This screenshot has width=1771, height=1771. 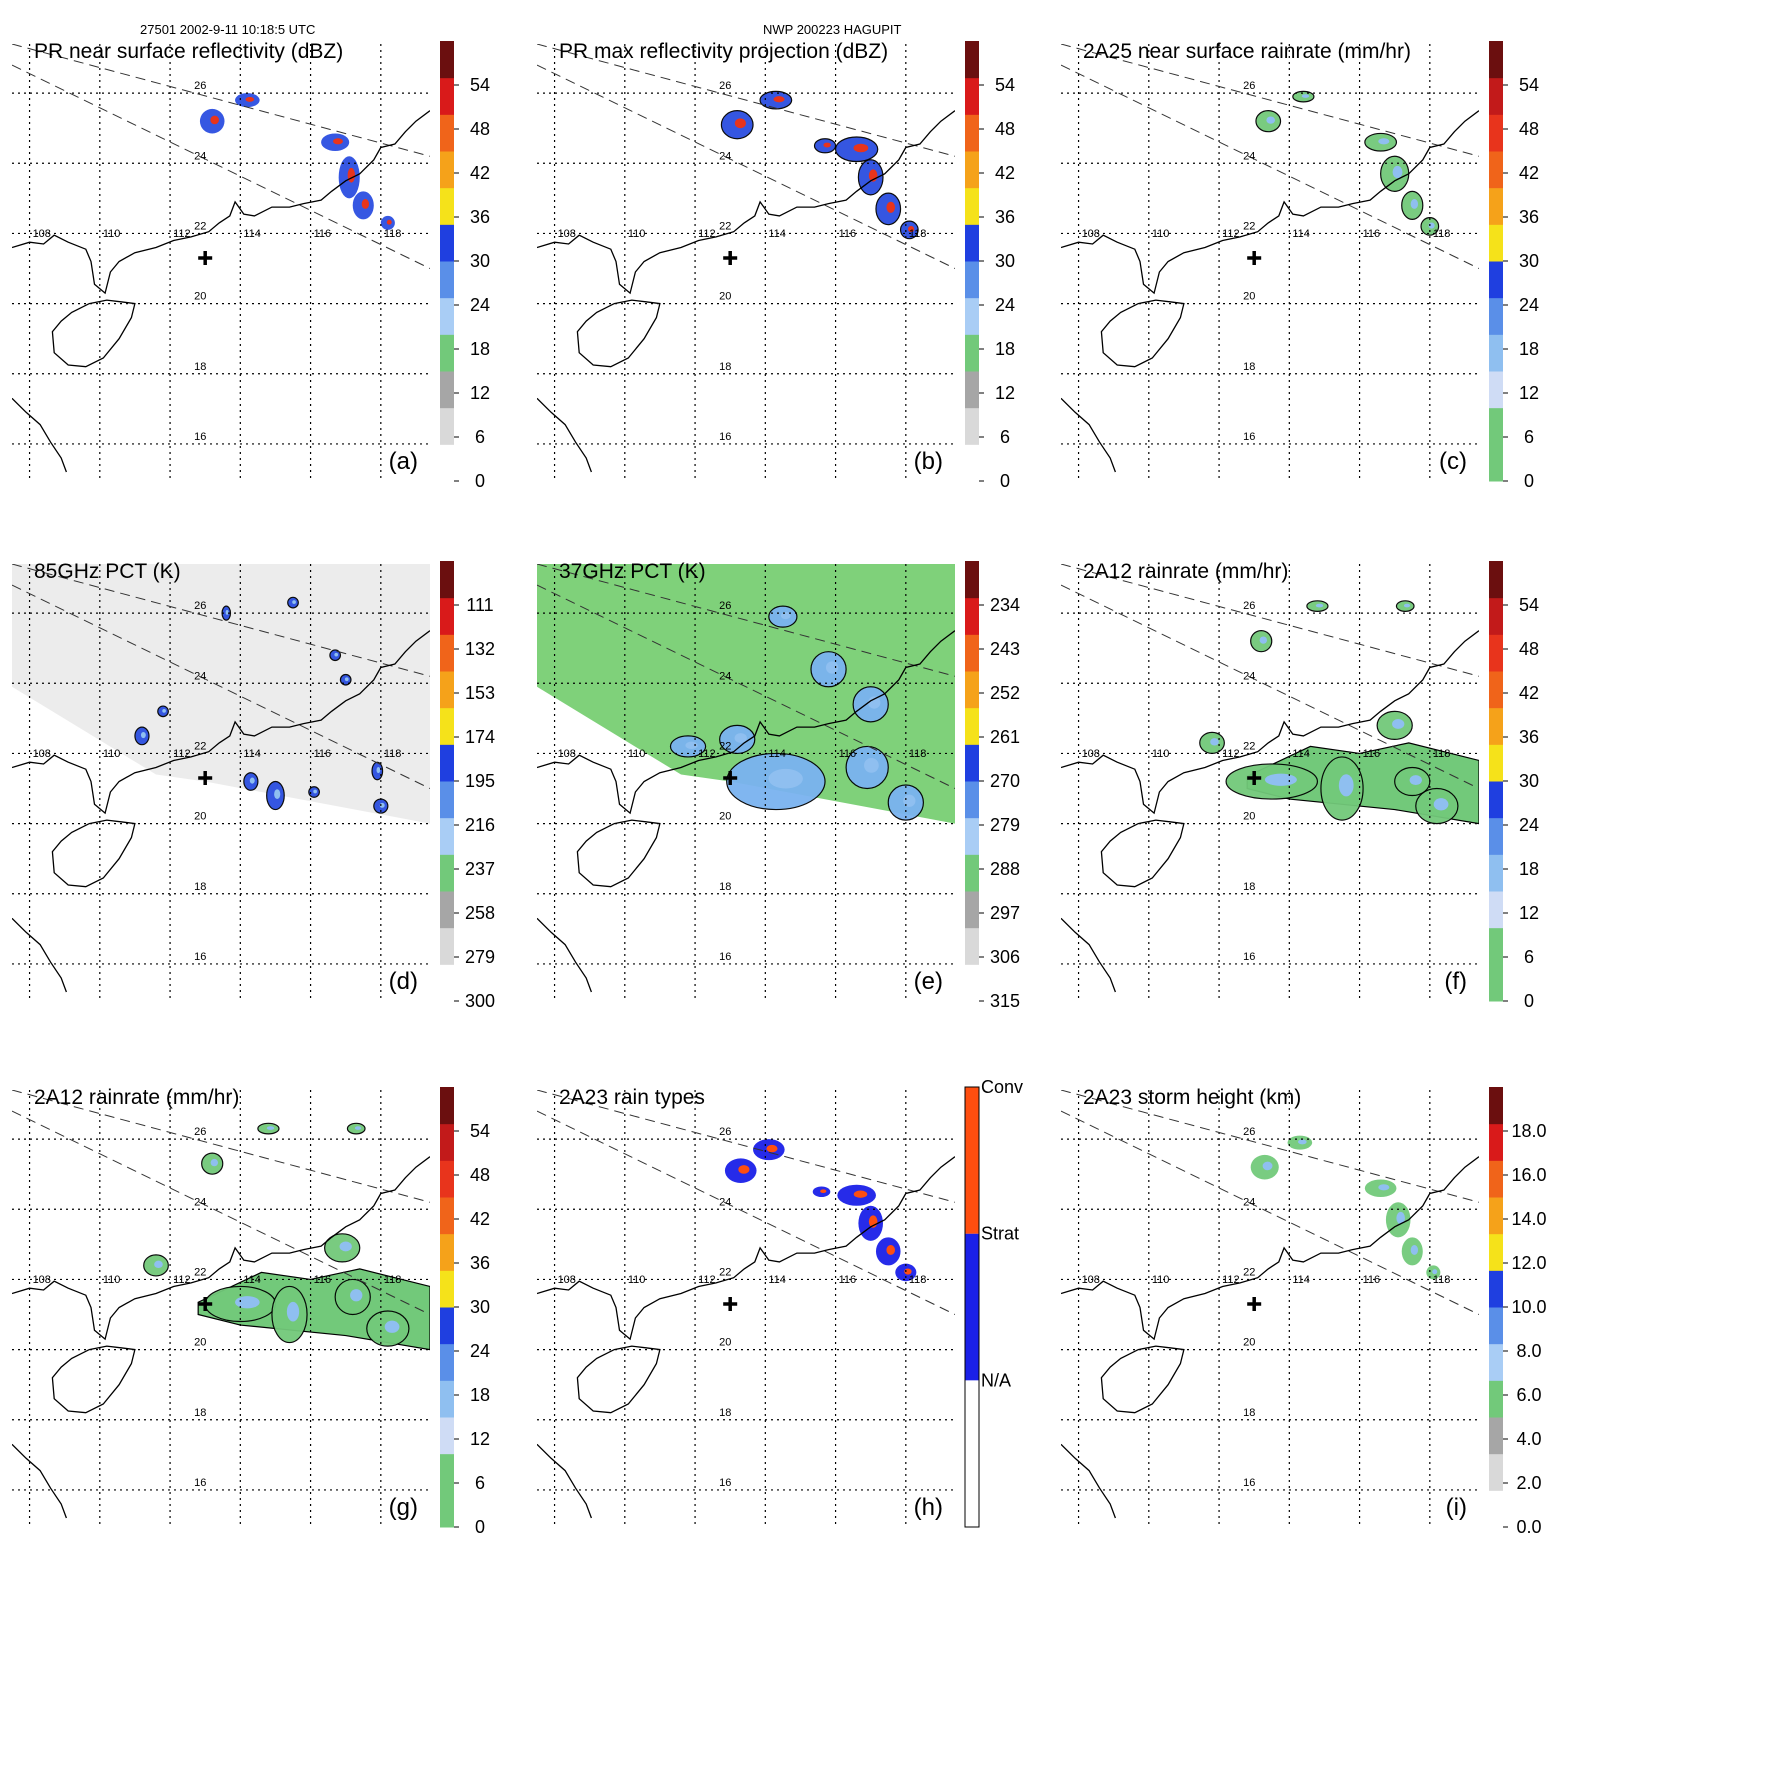 I want to click on orbit-info-text: 27501 2002-9-11 10:18:5 UTC, so click(x=228, y=29).